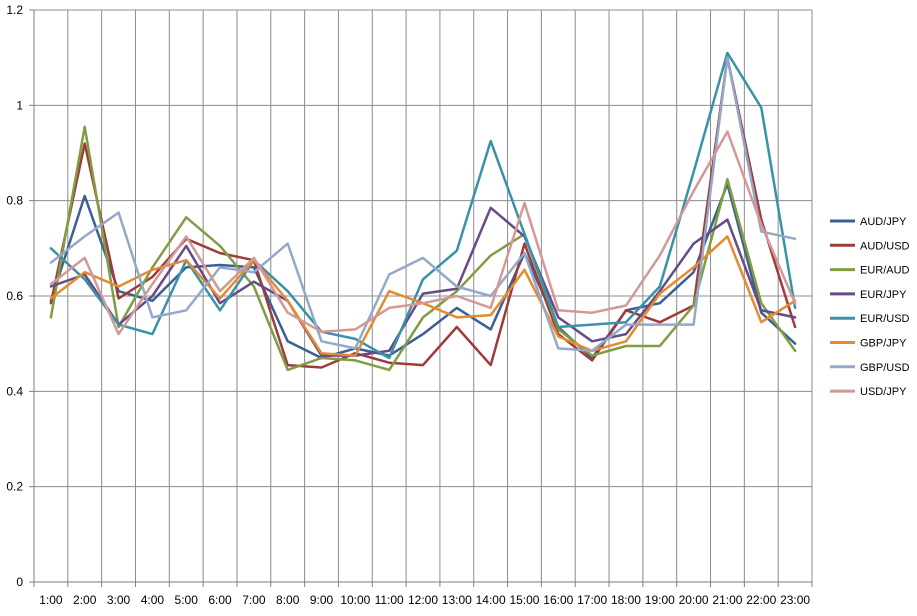 Image resolution: width=917 pixels, height=616 pixels. Describe the element at coordinates (883, 295) in the screenshot. I see `legend-label-eur-jpy: EUR/JPY` at that location.